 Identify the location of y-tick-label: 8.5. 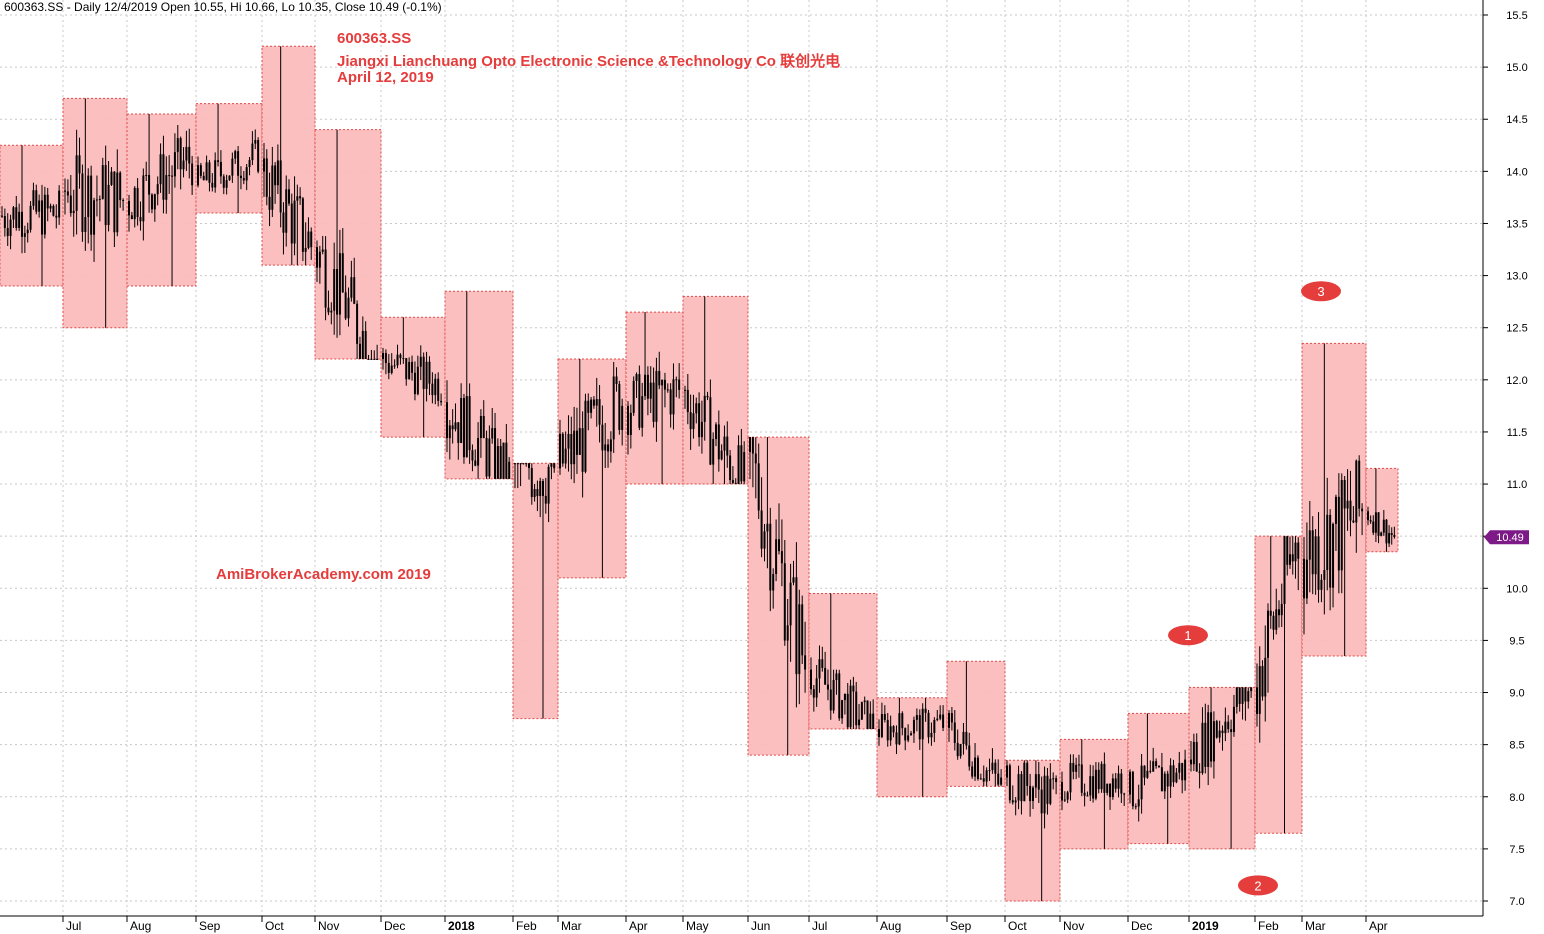
(1516, 746).